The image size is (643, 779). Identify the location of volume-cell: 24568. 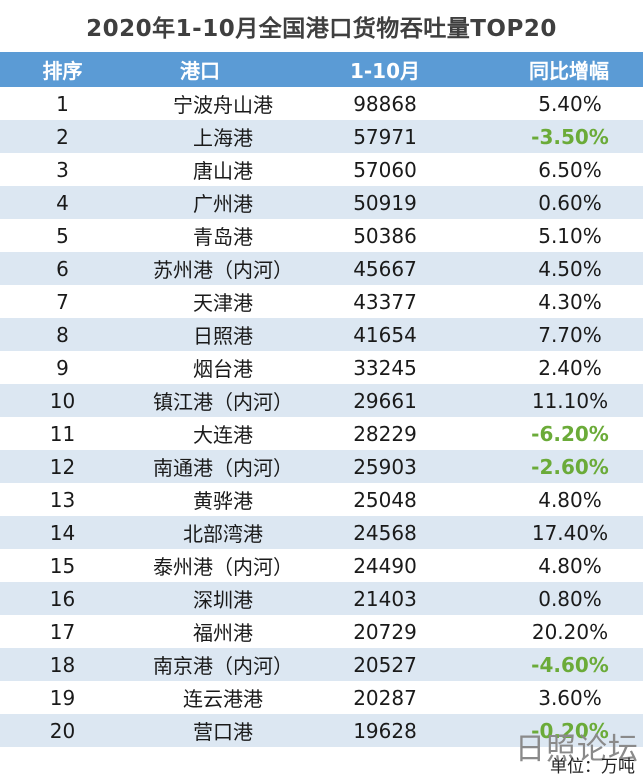
(385, 532).